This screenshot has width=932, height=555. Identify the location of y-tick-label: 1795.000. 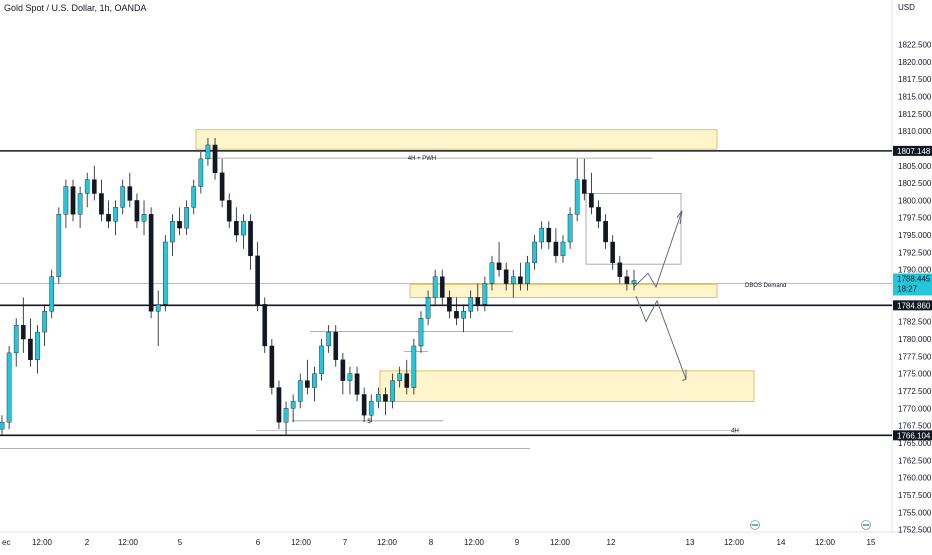
(915, 235).